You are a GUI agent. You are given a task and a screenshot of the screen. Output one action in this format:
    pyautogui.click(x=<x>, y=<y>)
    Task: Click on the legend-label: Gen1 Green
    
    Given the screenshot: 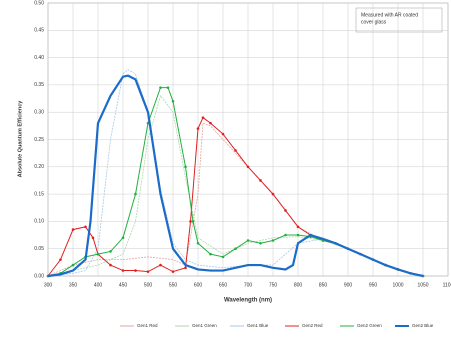 What is the action you would take?
    pyautogui.click(x=204, y=325)
    